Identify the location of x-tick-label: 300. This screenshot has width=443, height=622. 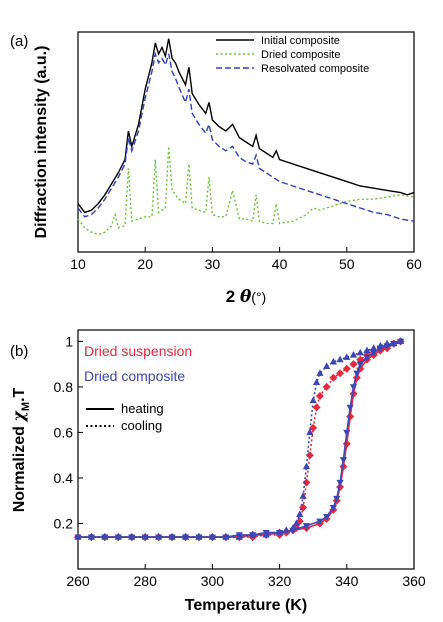
(213, 581).